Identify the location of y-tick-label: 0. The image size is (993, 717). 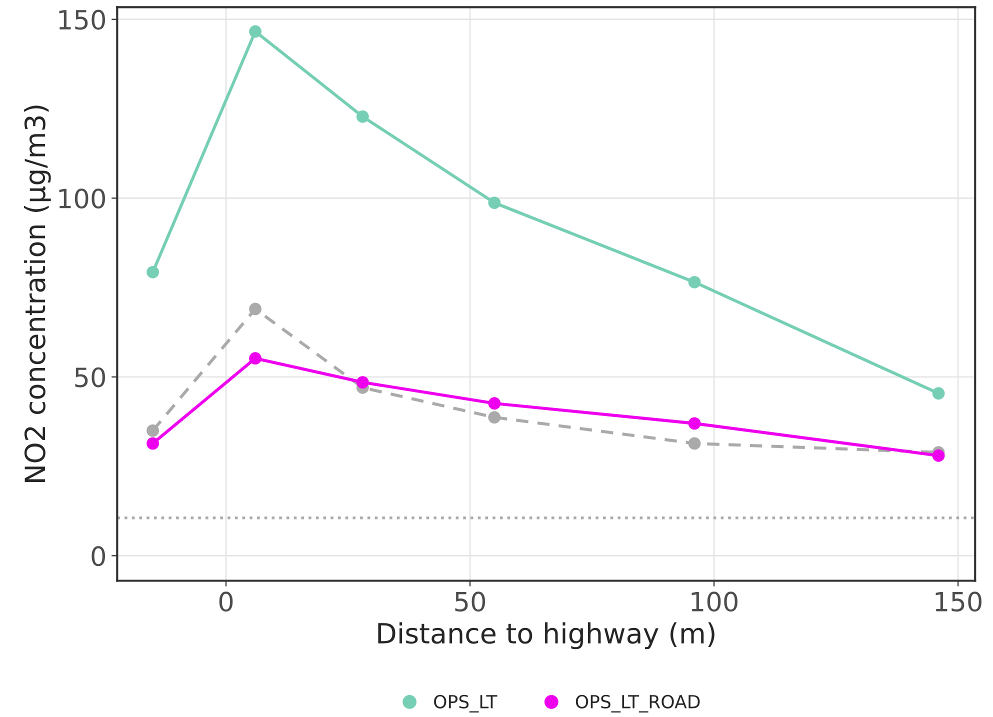
(99, 556).